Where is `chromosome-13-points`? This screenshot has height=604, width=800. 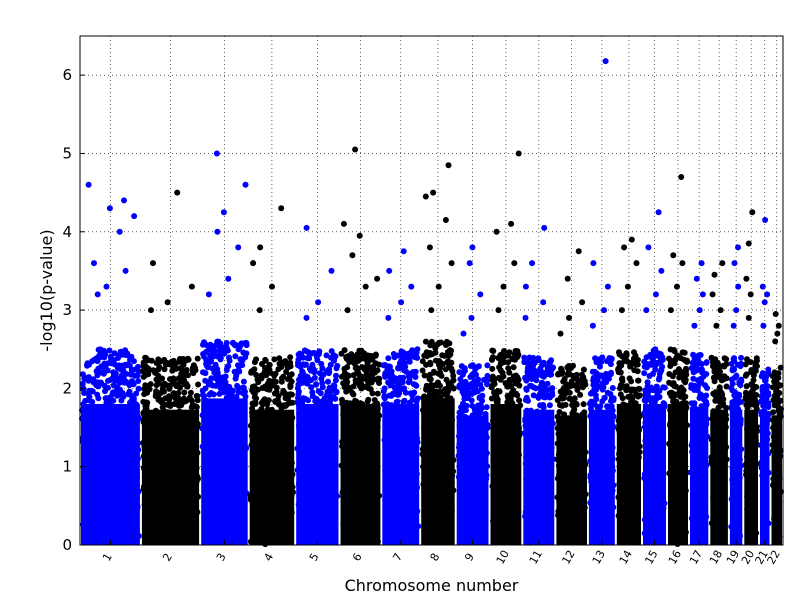
chromosome-13-points is located at coordinates (601, 301).